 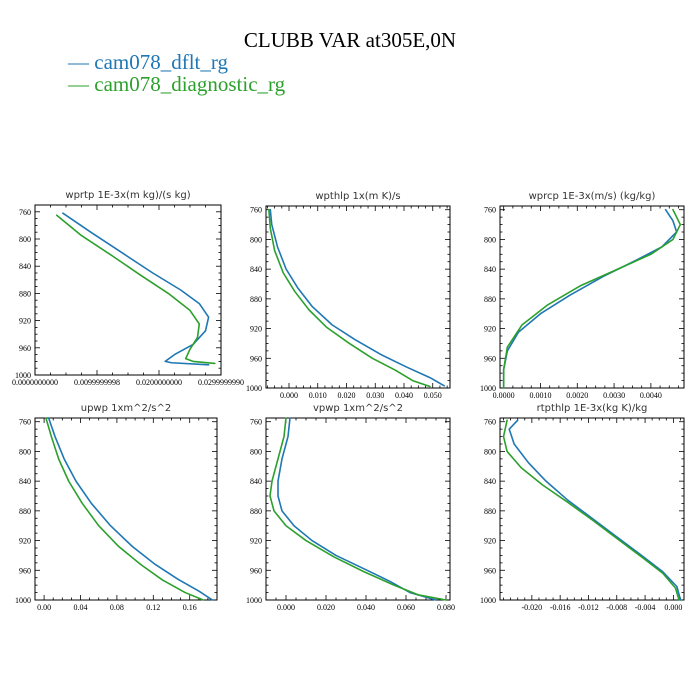 What do you see at coordinates (532, 607) in the screenshot?
I see `x-tick-label: -0.020` at bounding box center [532, 607].